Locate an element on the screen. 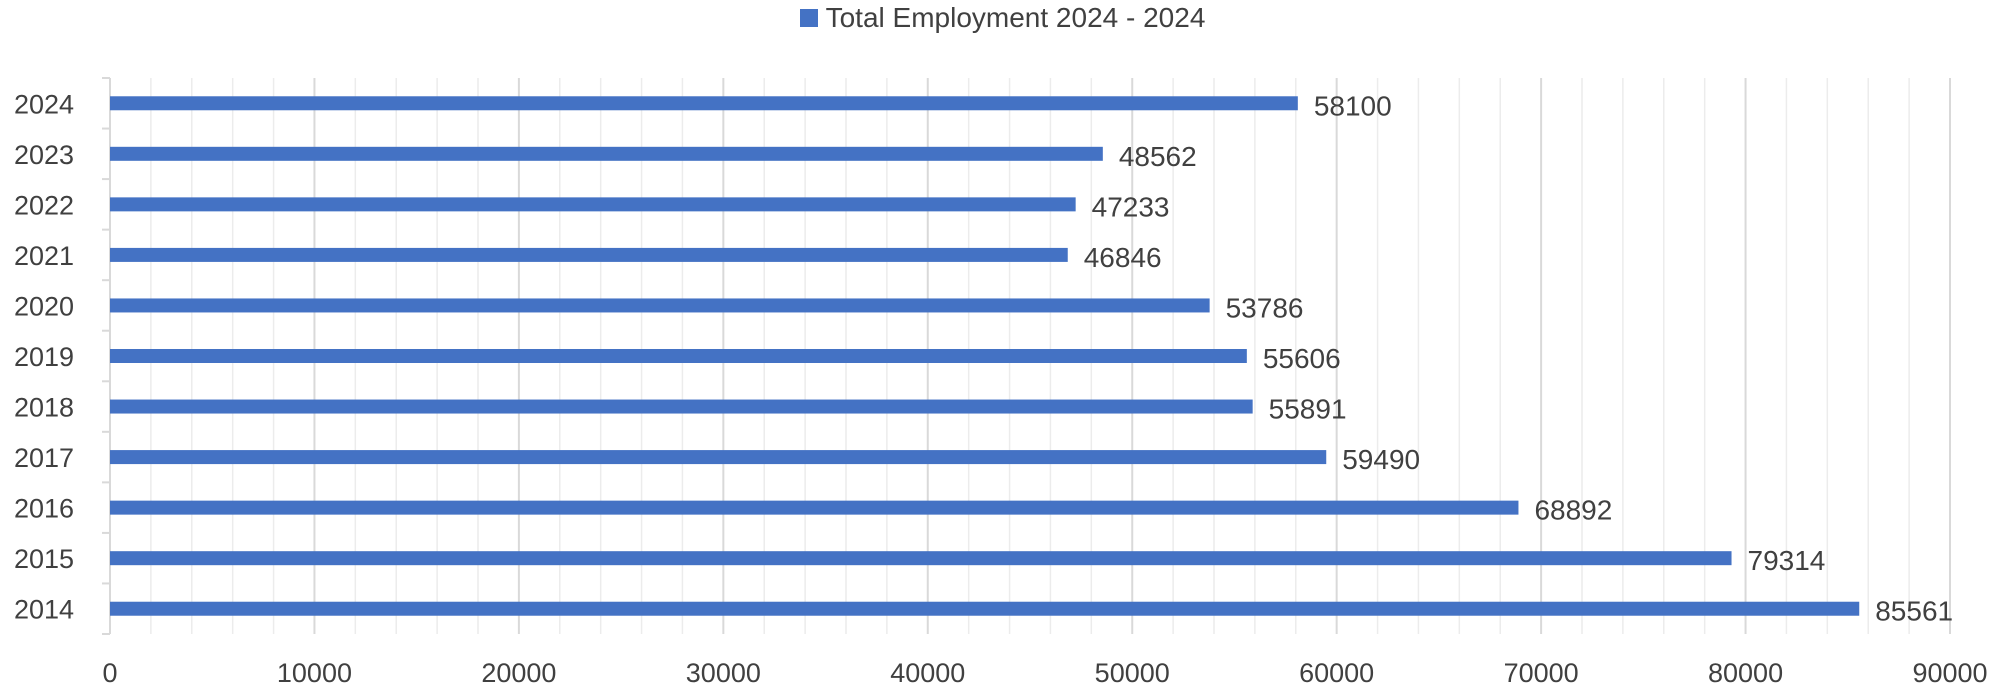  y-category-label: 2017 is located at coordinates (44, 458).